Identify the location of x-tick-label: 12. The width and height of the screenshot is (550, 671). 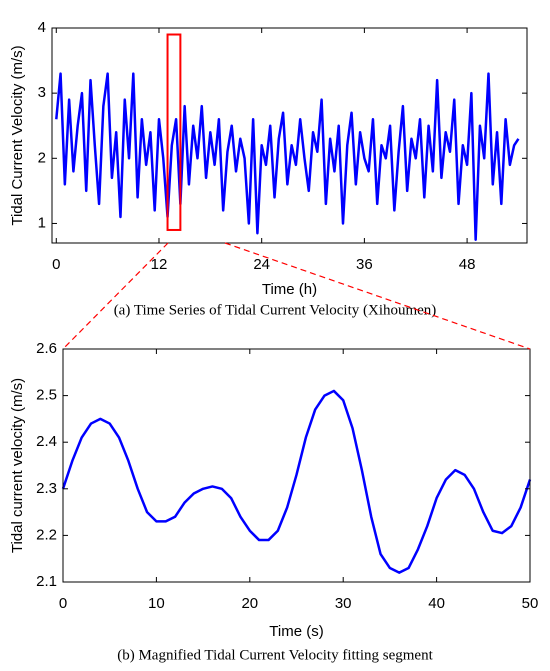
(159, 264).